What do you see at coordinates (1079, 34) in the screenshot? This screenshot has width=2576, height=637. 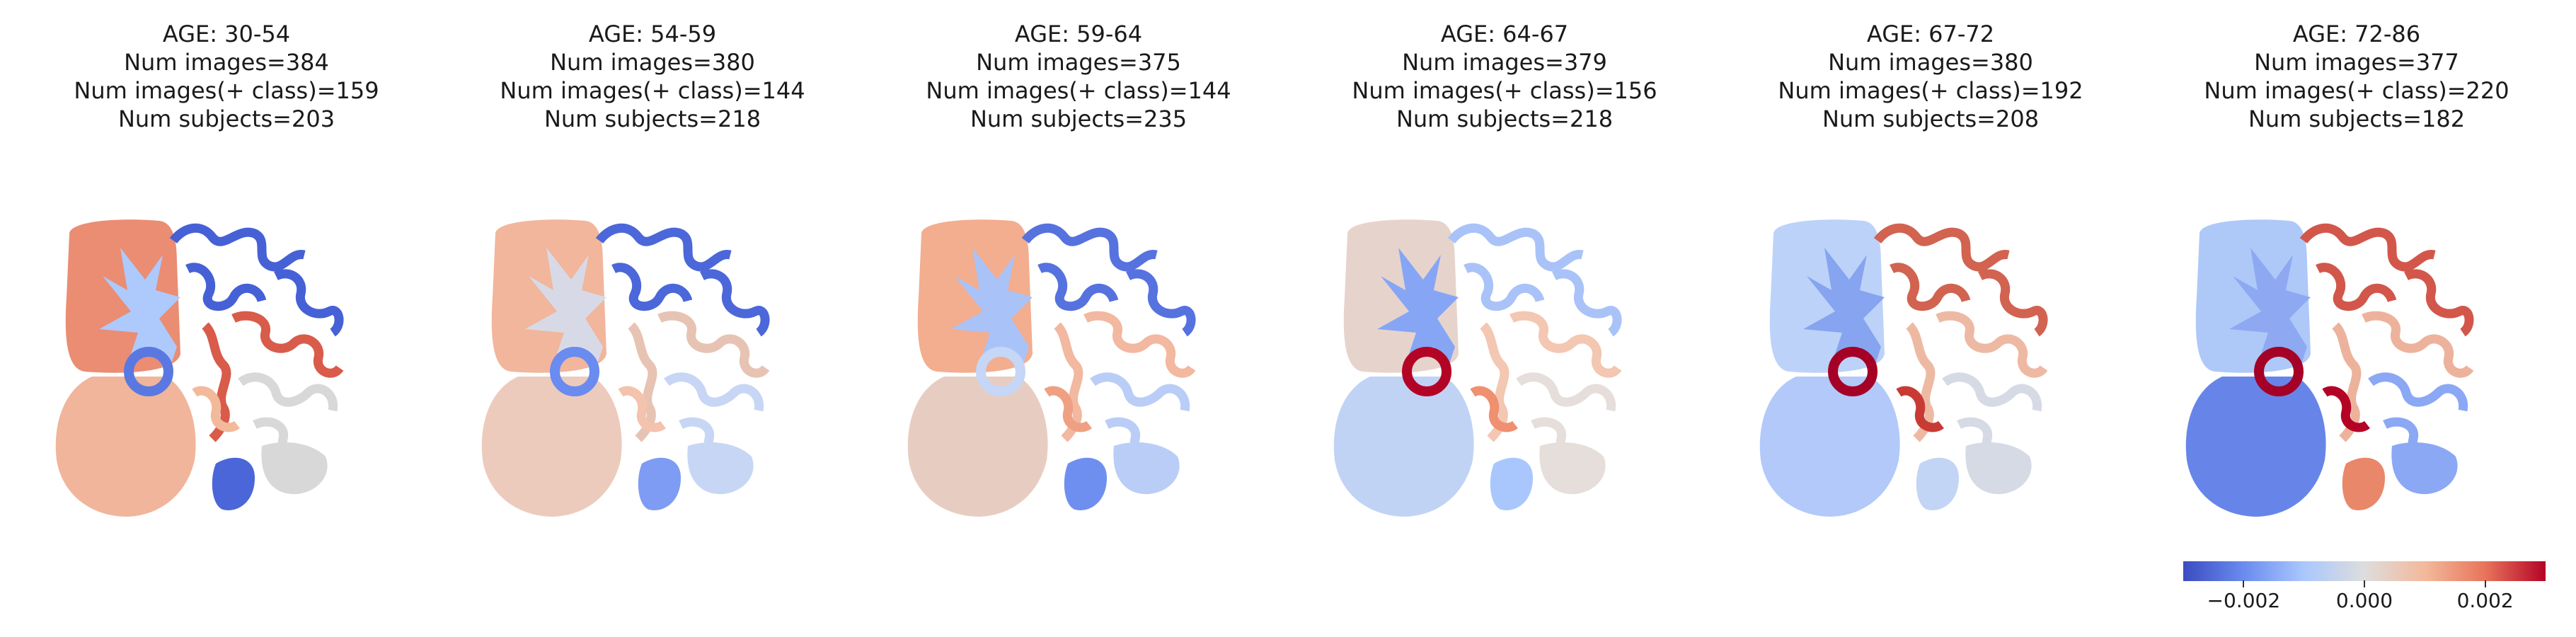 I see `age-label: AGE: 59-64` at bounding box center [1079, 34].